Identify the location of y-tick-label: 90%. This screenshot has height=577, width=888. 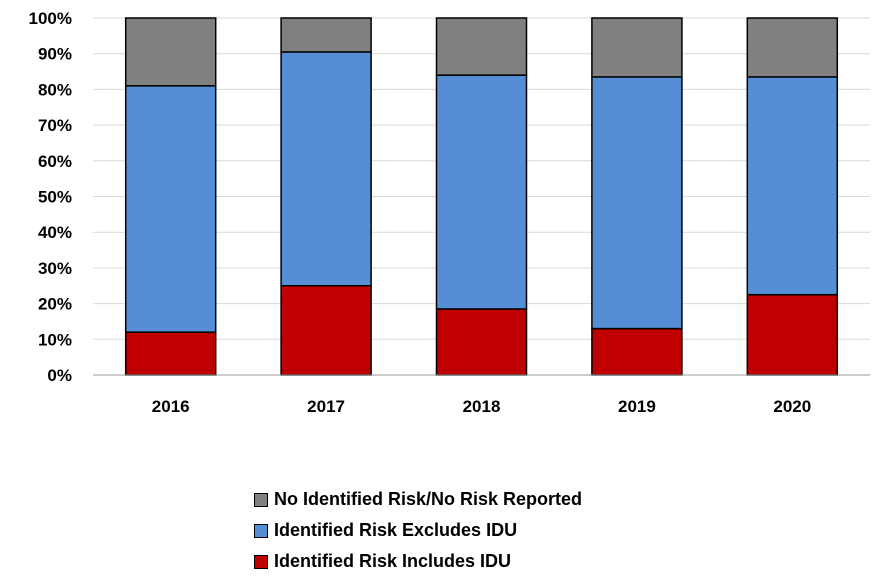
(55, 54).